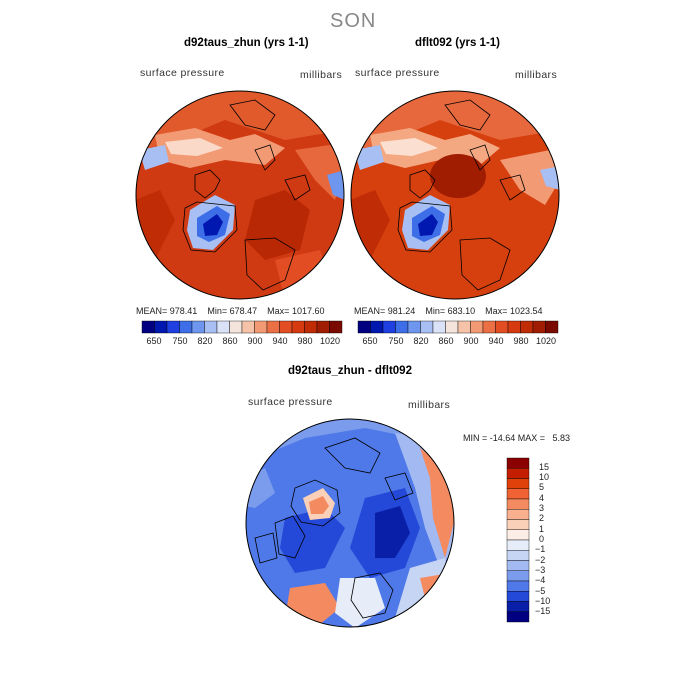 The width and height of the screenshot is (700, 700). I want to click on panel-2-stats: MEAN= 981.24 Min= 683.10 Max= 1023.54, so click(448, 311).